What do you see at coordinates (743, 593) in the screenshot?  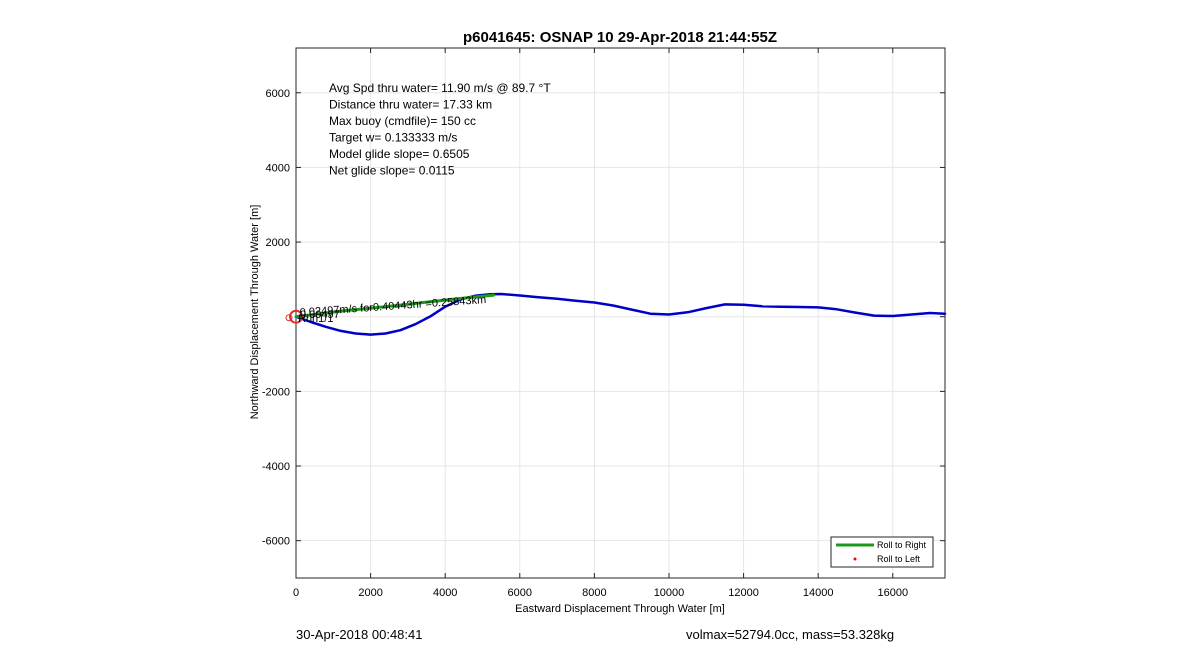 I see `x-tick-label: 12000` at bounding box center [743, 593].